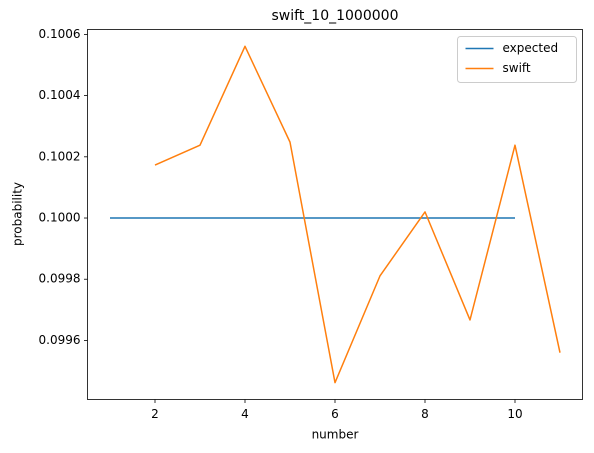  What do you see at coordinates (425, 414) in the screenshot?
I see `x-tick-label: 8` at bounding box center [425, 414].